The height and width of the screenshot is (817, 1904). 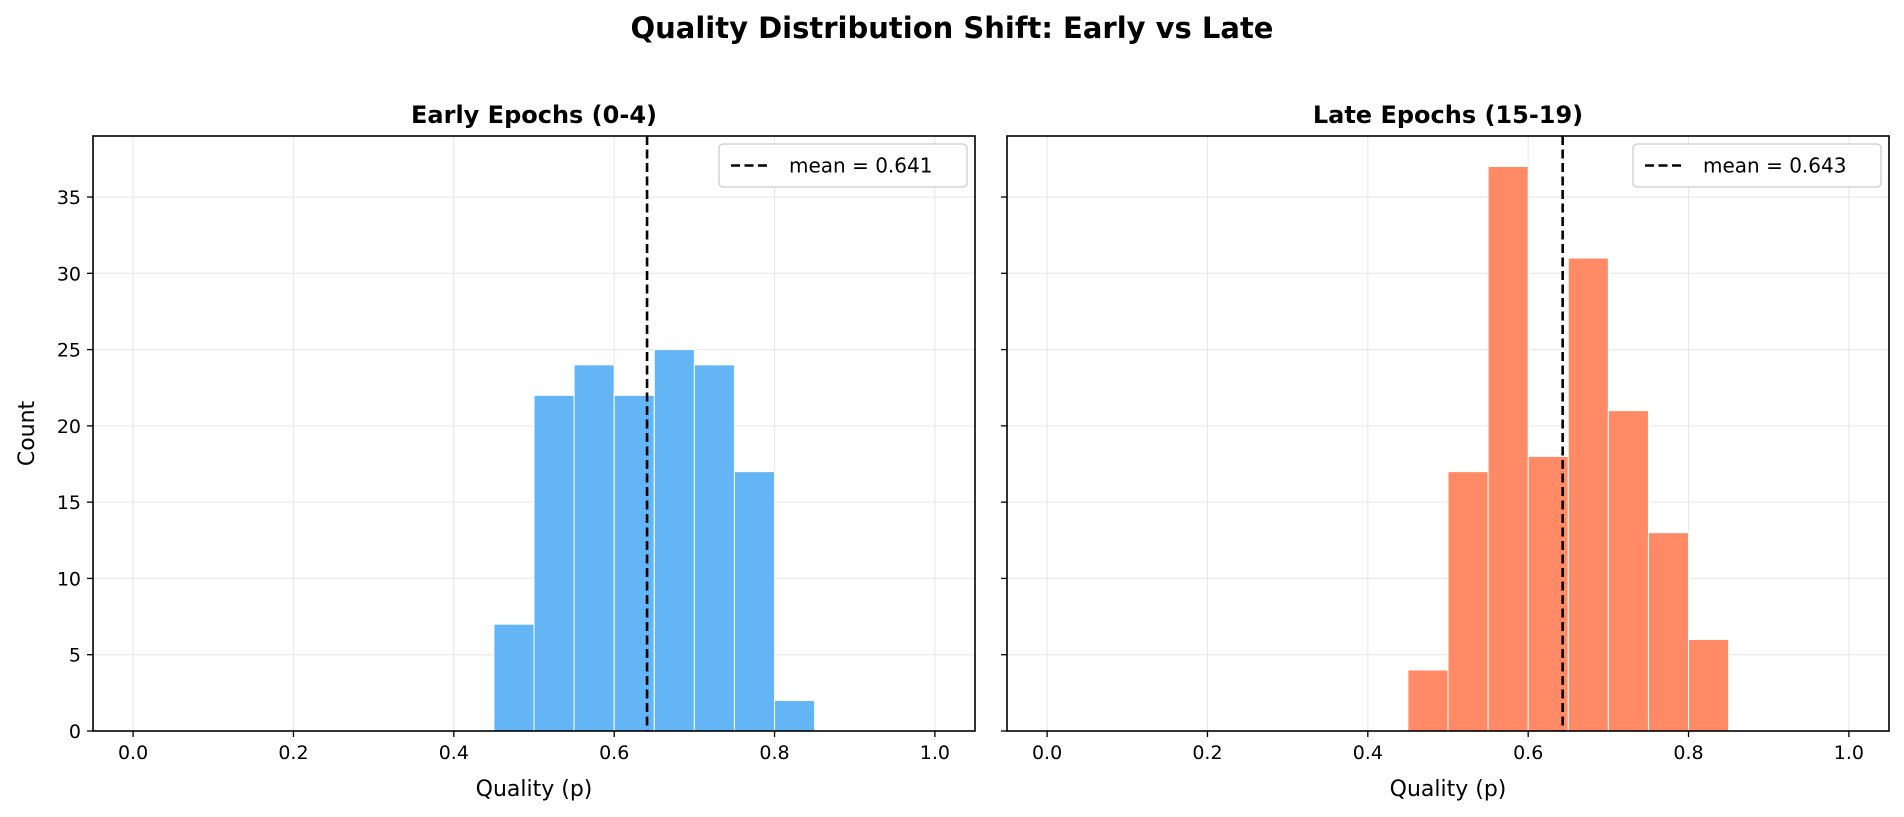 I want to click on legend: mean = 0.641, so click(x=843, y=165).